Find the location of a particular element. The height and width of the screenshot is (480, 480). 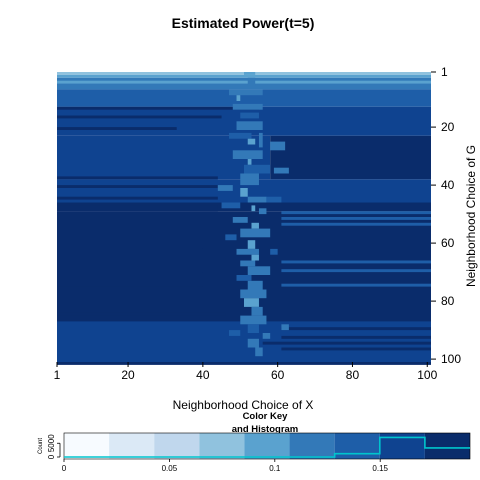

color-key-title-line-2: and Histogram is located at coordinates (265, 429).